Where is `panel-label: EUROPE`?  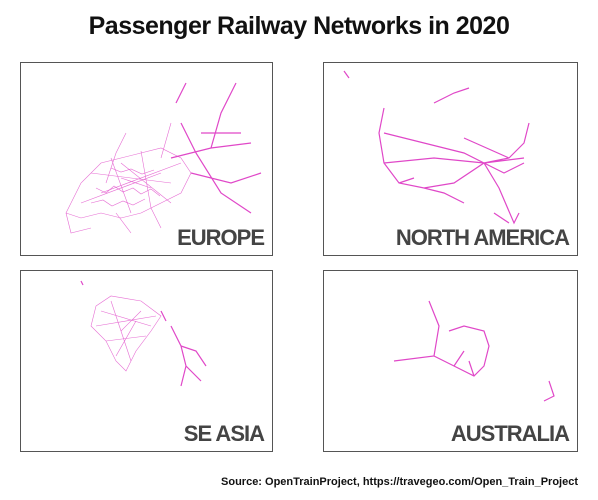
panel-label: EUROPE is located at coordinates (221, 237).